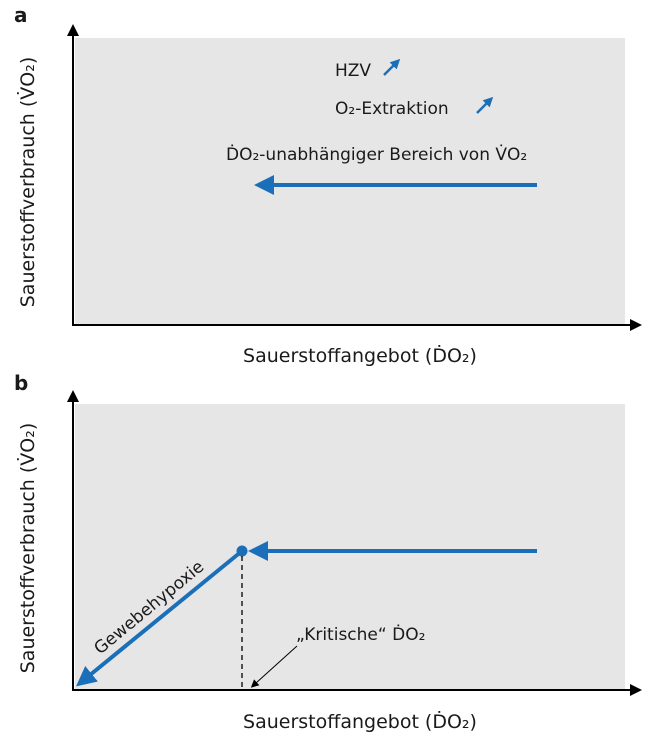 The height and width of the screenshot is (737, 646). What do you see at coordinates (376, 154) in the screenshot?
I see `annotation: ḊO₂-unabhängiger Bereich von V̇O₂` at bounding box center [376, 154].